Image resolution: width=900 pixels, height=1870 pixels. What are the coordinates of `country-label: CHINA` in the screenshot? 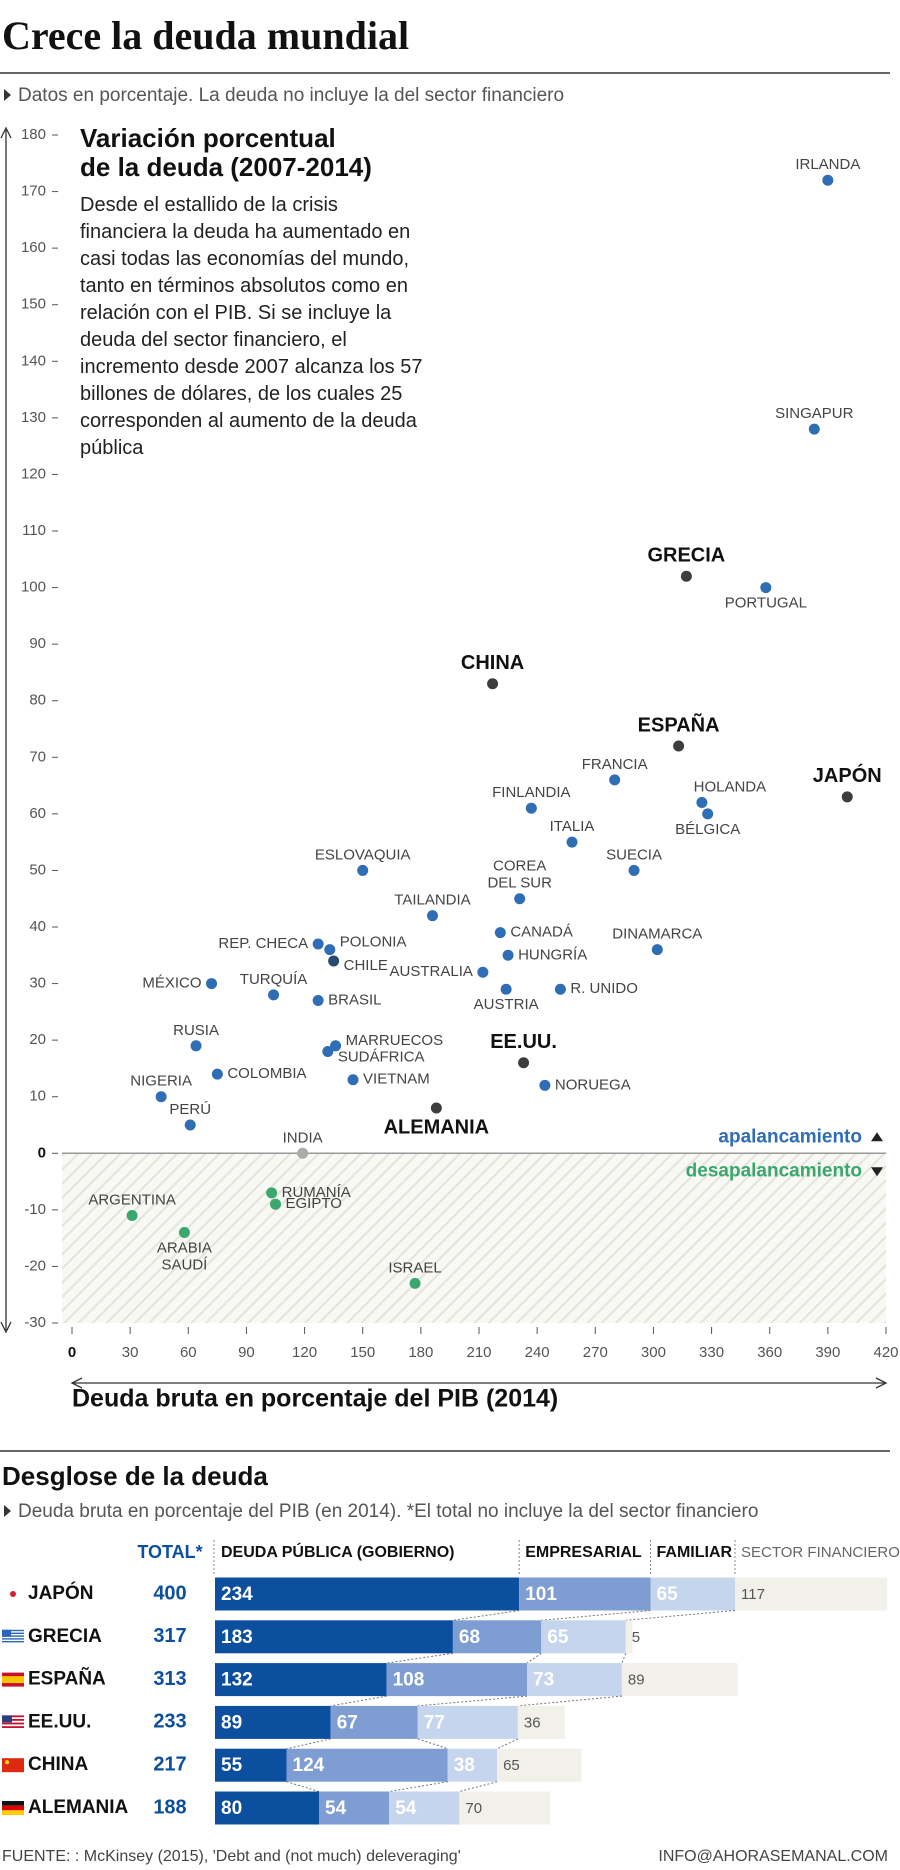 It's located at (58, 1764).